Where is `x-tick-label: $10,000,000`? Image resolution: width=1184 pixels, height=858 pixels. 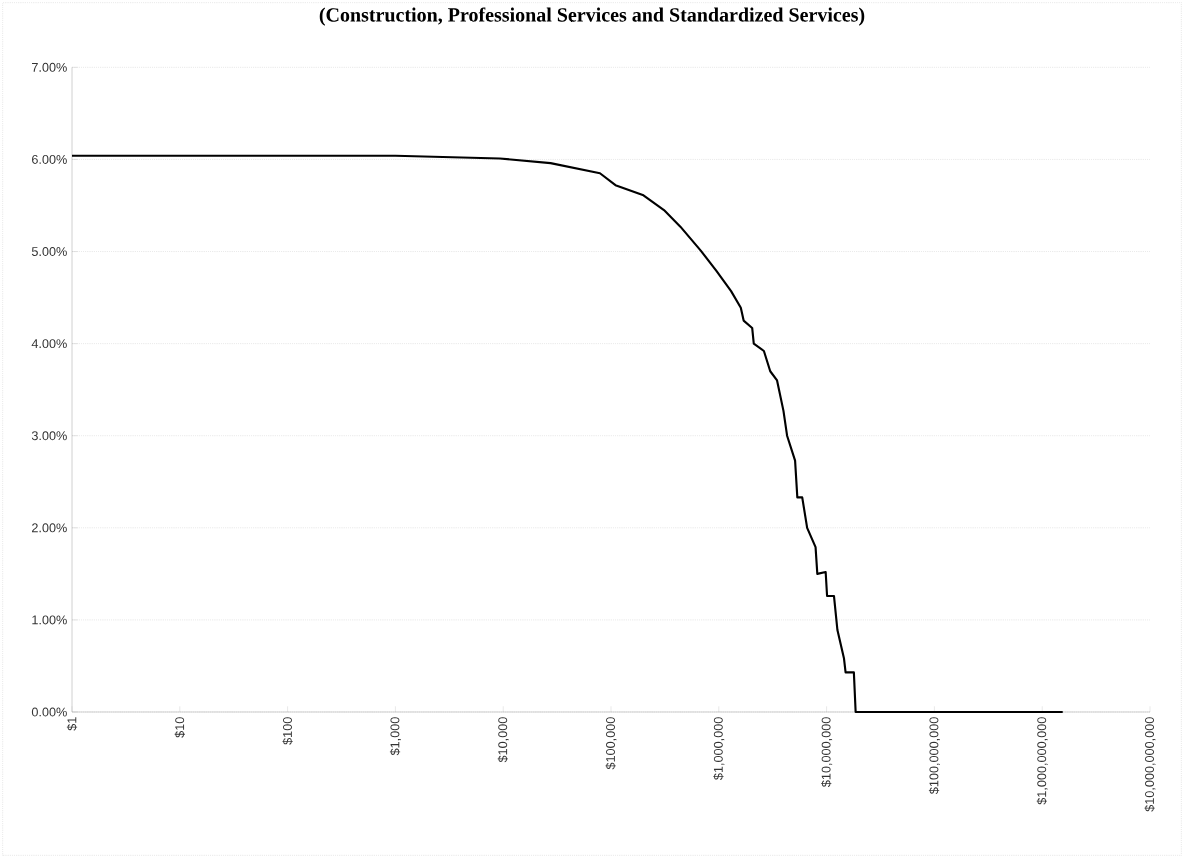 x-tick-label: $10,000,000 is located at coordinates (827, 752).